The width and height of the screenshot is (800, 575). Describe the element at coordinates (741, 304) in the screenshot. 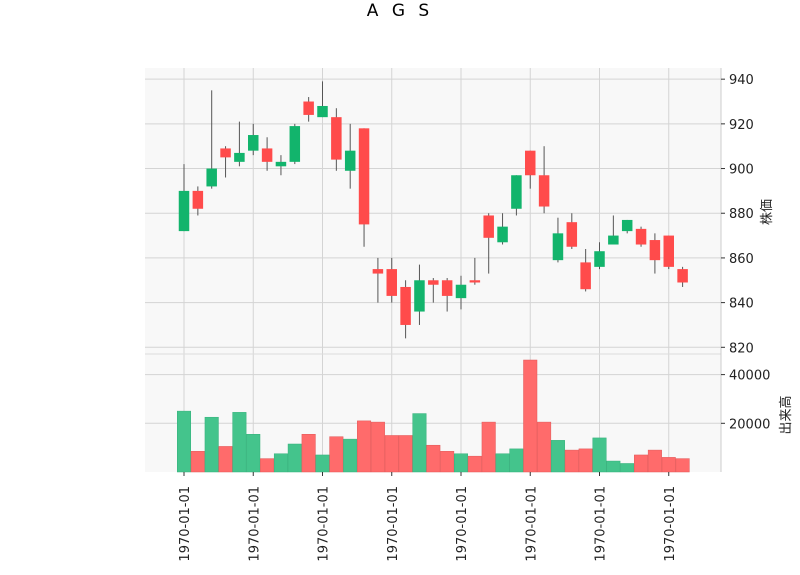

I see `price-tick-label: 840` at that location.